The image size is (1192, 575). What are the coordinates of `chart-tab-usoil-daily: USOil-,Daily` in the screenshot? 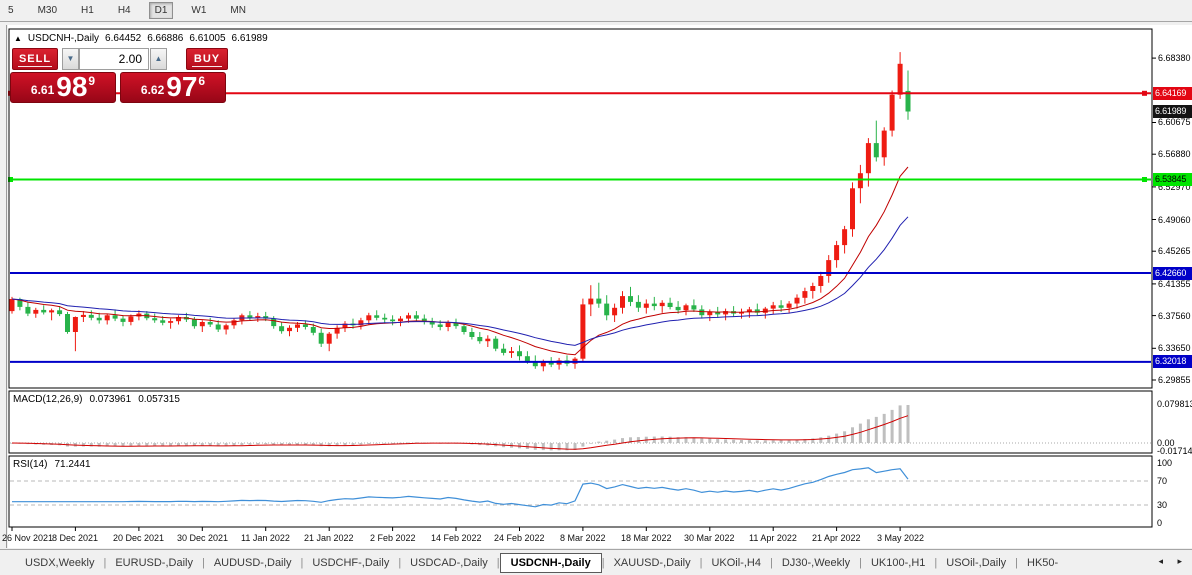 It's located at (976, 562).